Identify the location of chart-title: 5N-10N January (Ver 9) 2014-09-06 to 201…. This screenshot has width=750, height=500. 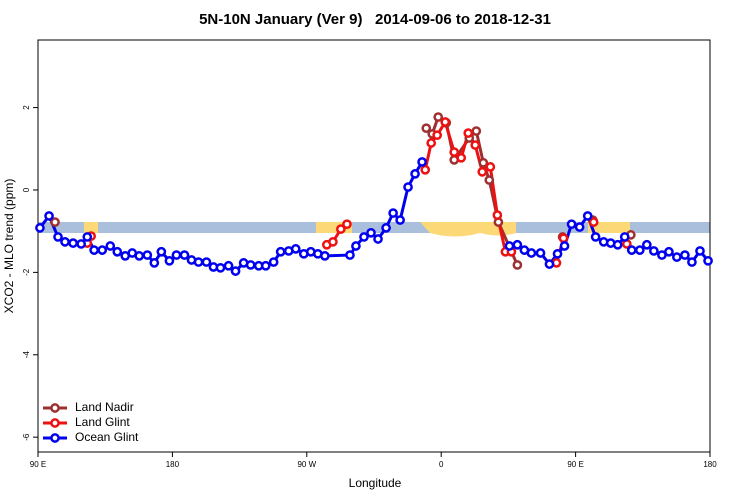
(375, 19).